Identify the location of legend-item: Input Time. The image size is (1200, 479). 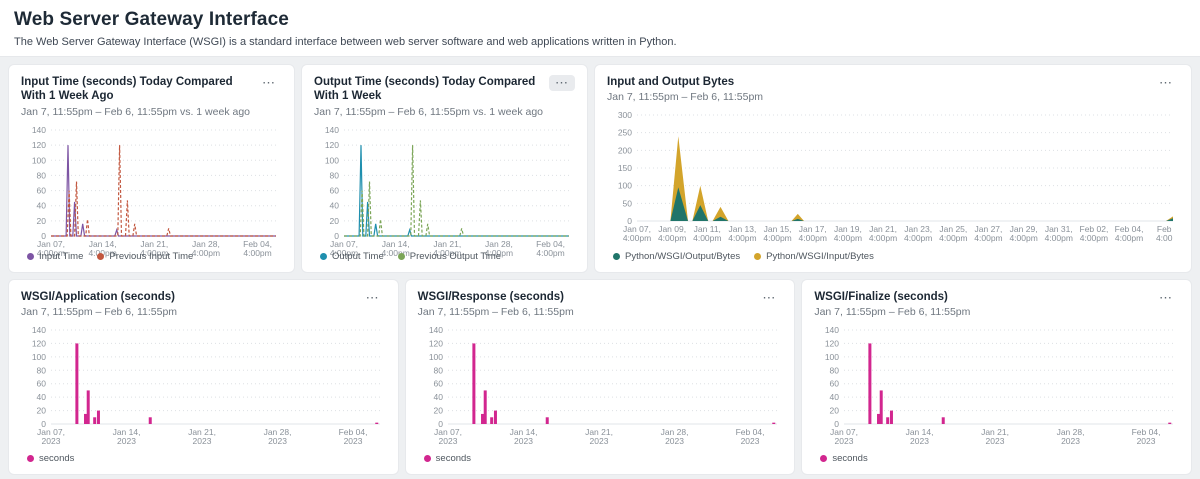
(55, 256).